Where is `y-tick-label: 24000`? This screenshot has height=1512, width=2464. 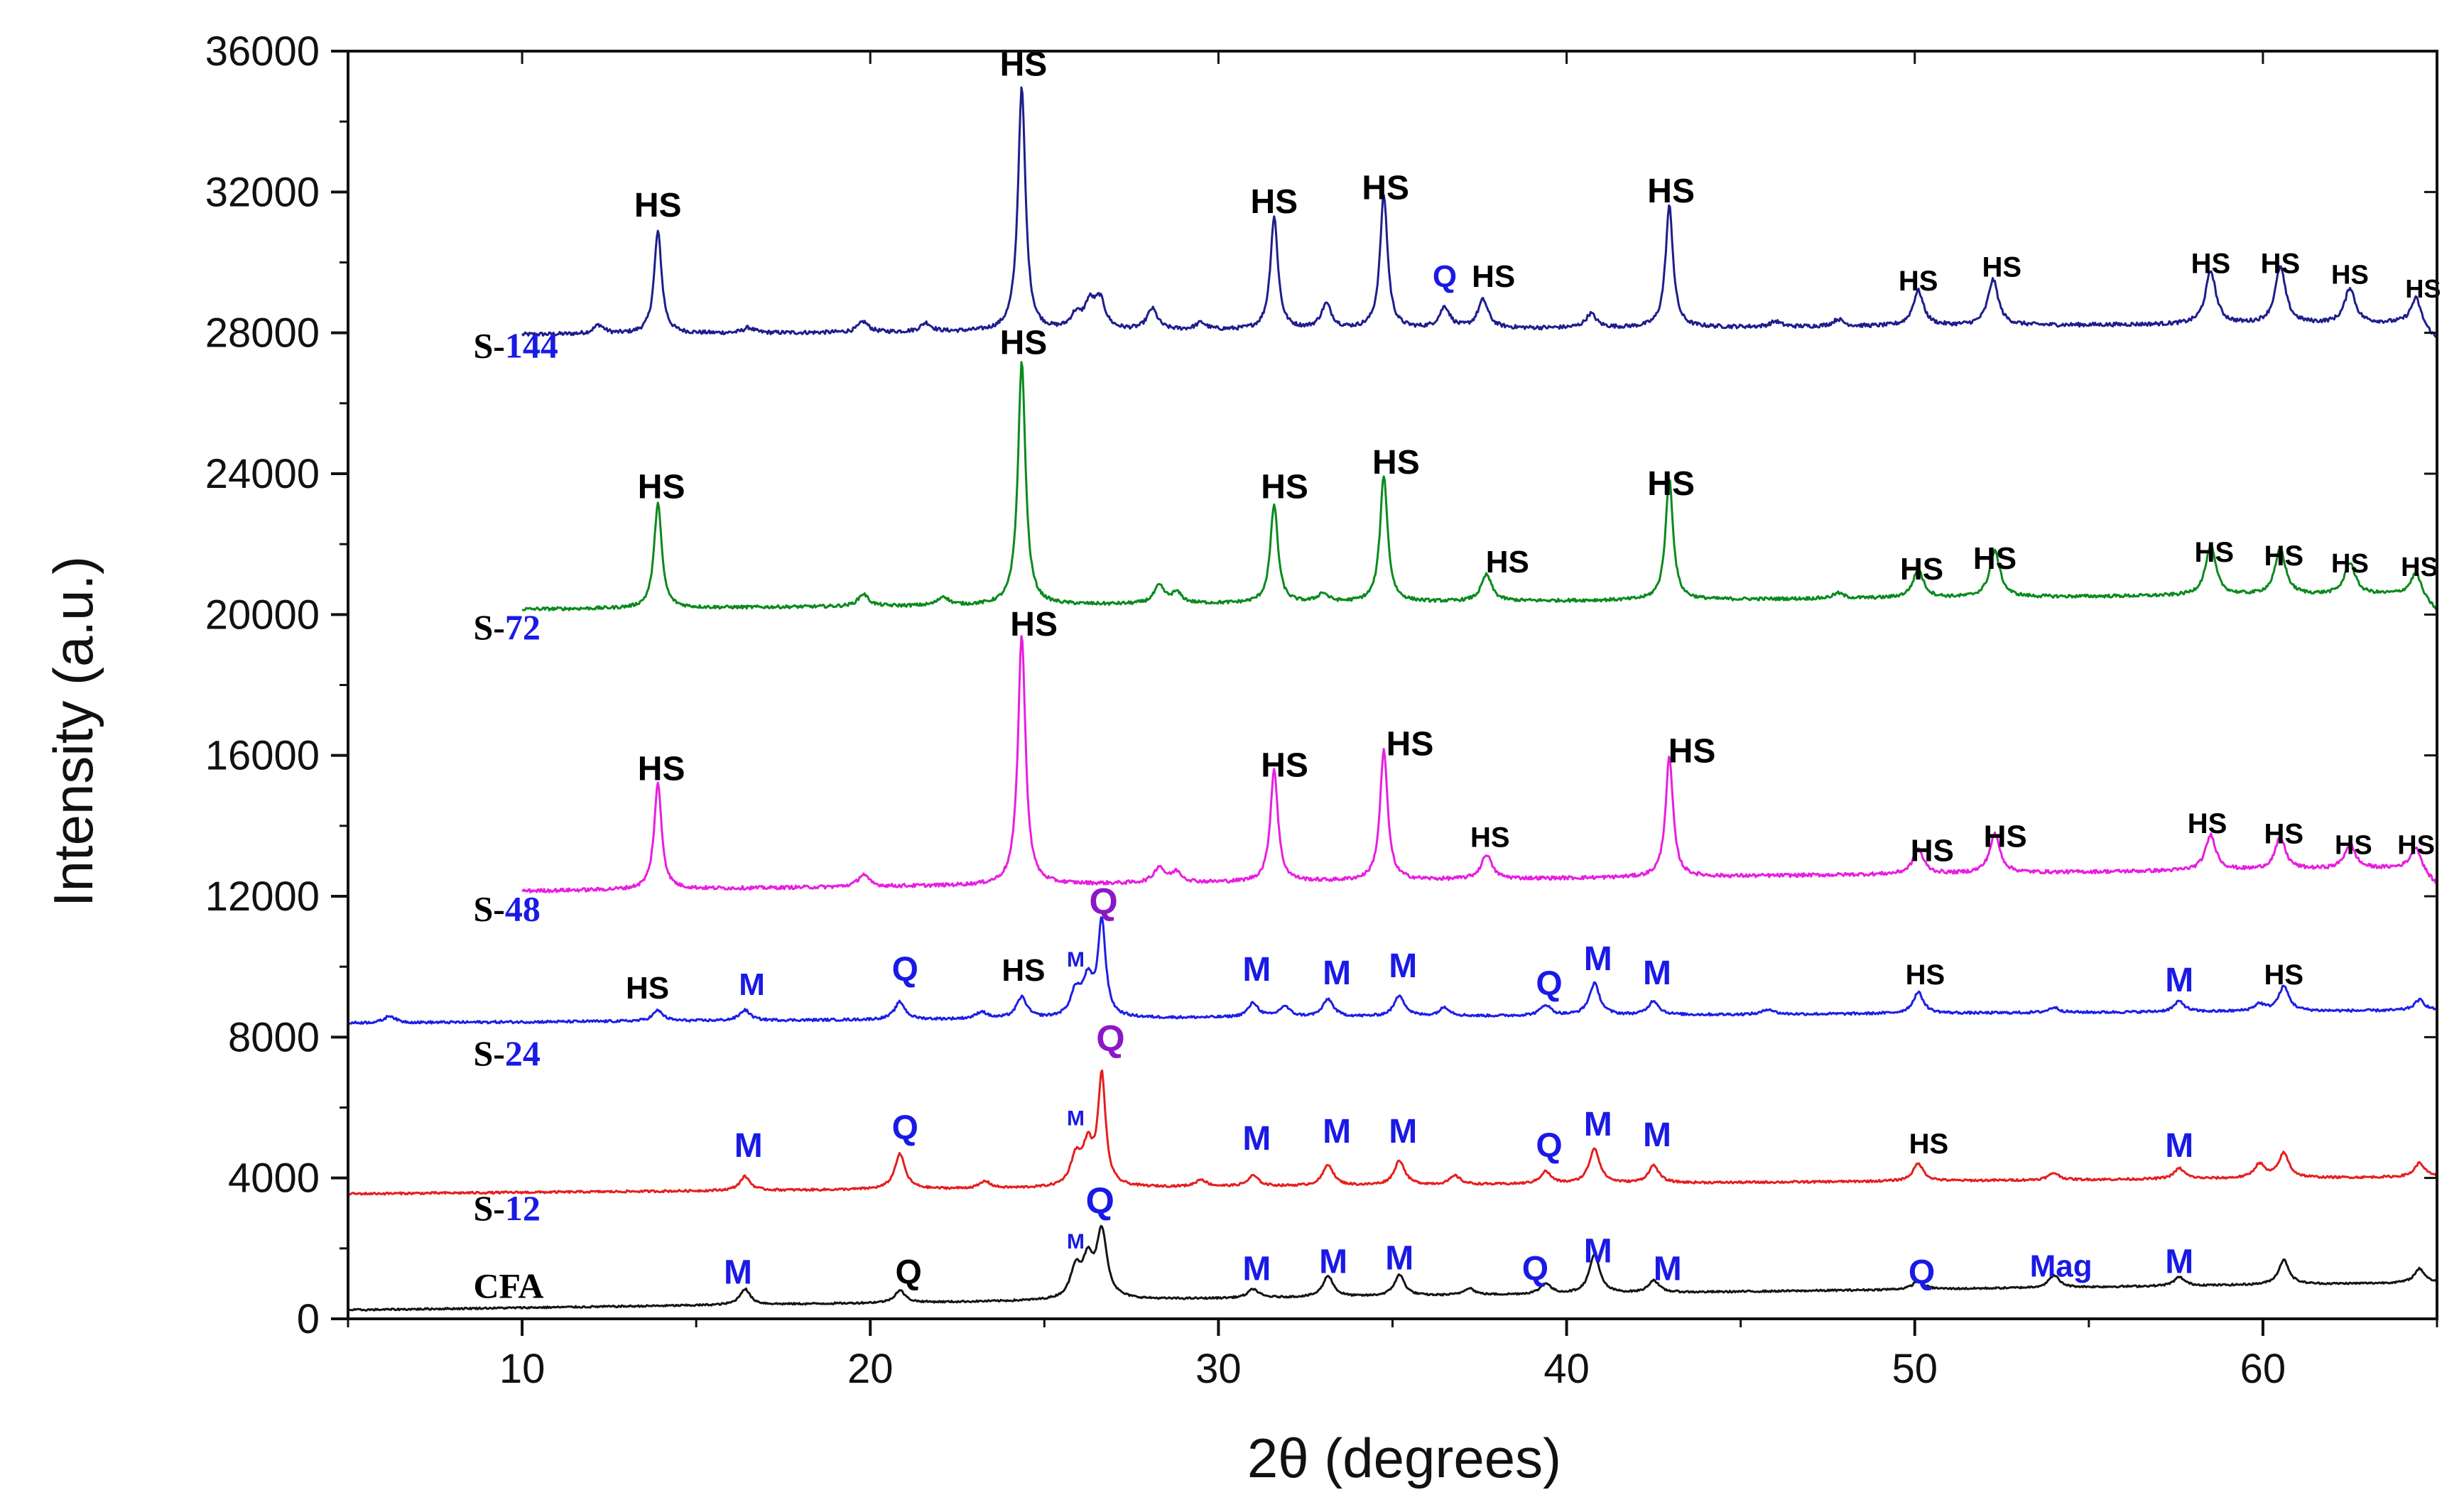 y-tick-label: 24000 is located at coordinates (262, 474).